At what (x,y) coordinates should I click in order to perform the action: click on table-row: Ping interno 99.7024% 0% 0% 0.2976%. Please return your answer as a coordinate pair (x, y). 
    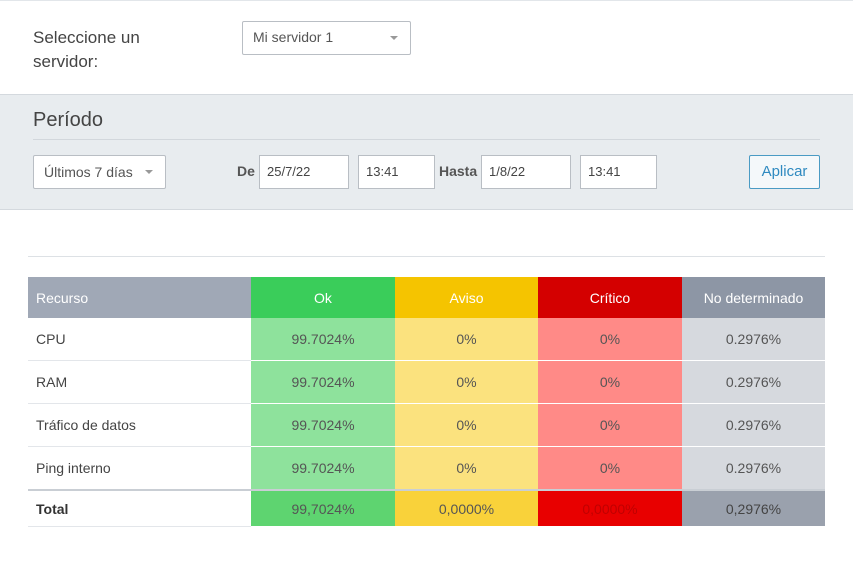
    Looking at the image, I should click on (426, 468).